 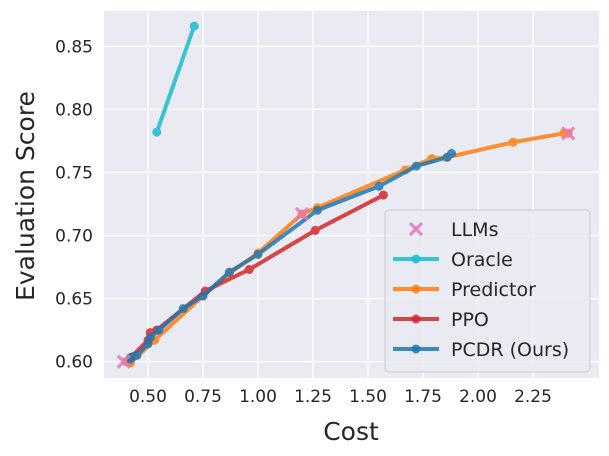 What do you see at coordinates (74, 47) in the screenshot?
I see `y-tick-label: 0.85` at bounding box center [74, 47].